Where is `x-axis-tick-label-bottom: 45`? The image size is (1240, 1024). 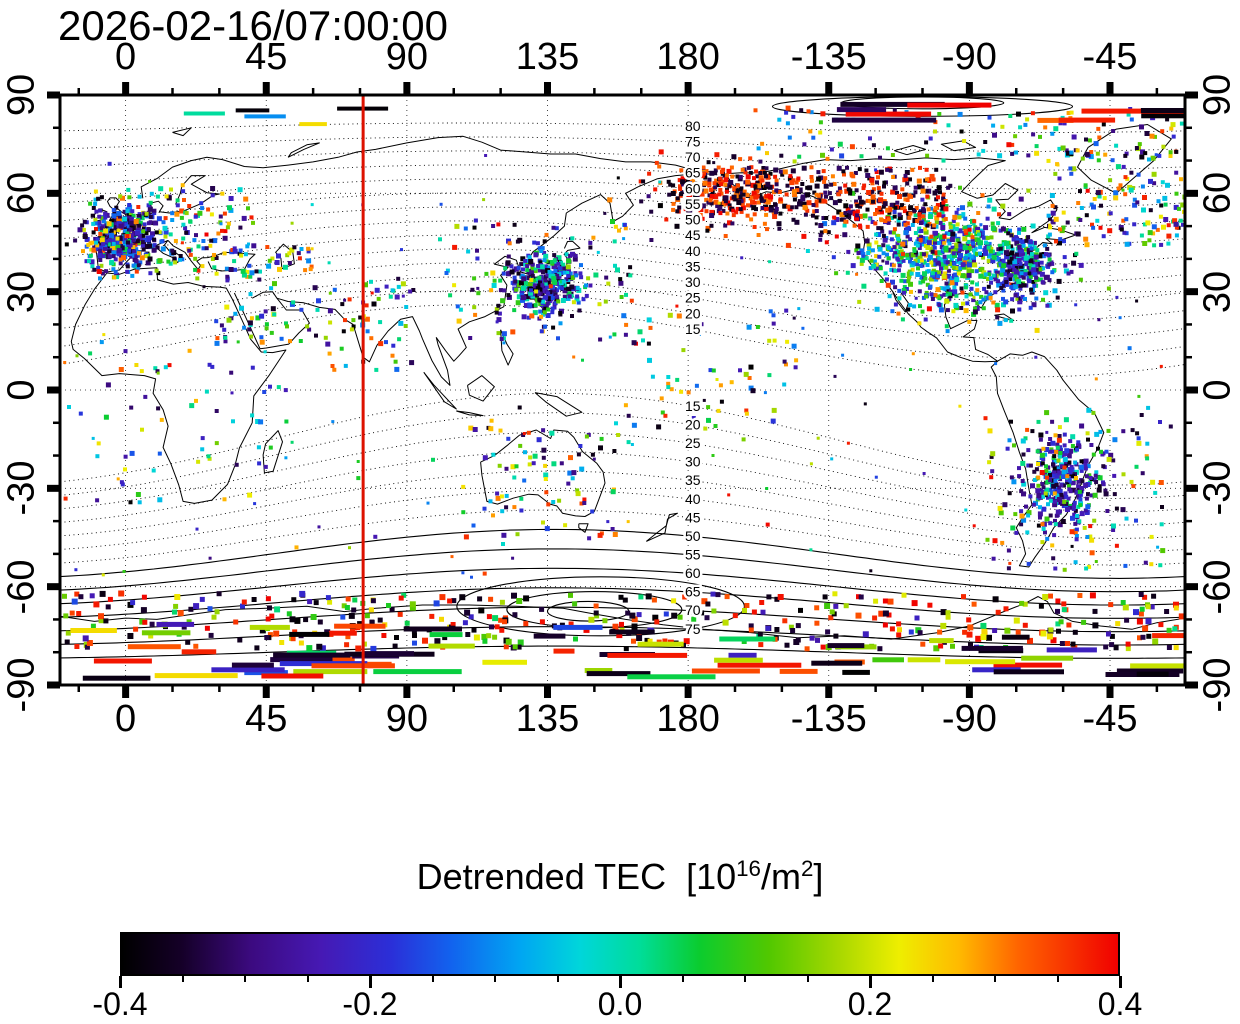
x-axis-tick-label-bottom: 45 is located at coordinates (266, 719).